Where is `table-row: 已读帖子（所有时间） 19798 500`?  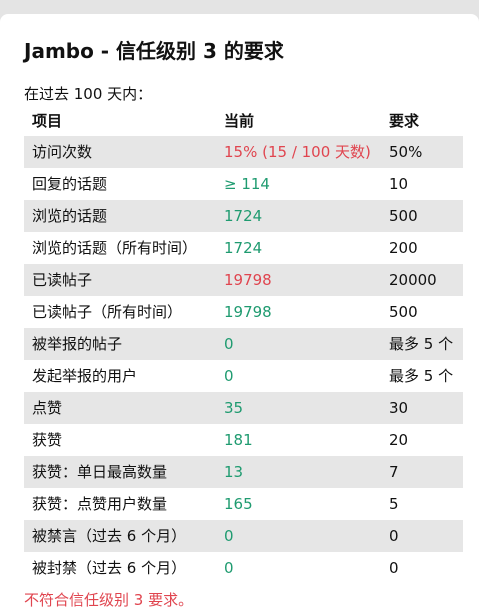
table-row: 已读帖子（所有时间） 19798 500 is located at coordinates (243, 312).